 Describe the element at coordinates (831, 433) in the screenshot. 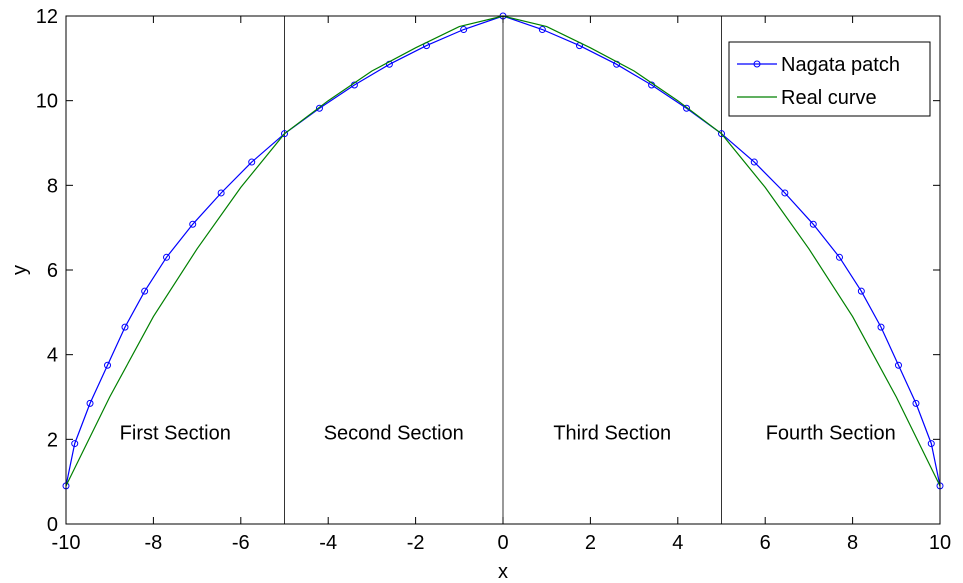

I see `section-label: Fourth Section` at that location.